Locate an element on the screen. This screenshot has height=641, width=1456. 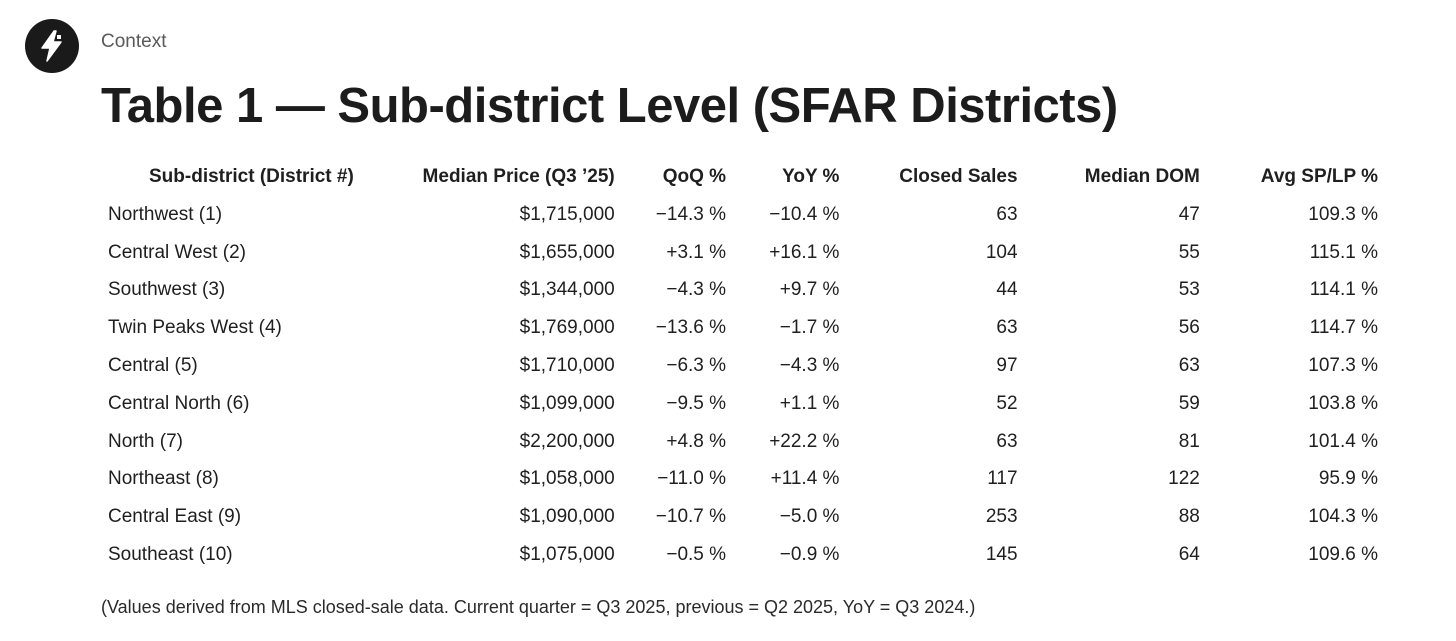
cell-median-dom: 47 is located at coordinates (1189, 214).